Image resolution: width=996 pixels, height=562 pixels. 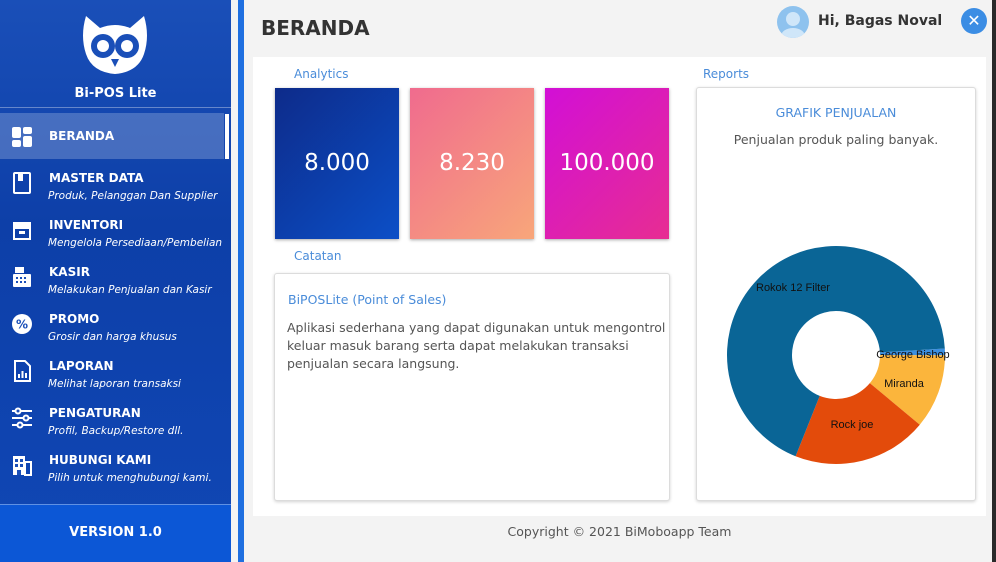 What do you see at coordinates (880, 21) in the screenshot?
I see `user-greeting: Hi, Bagas Noval` at bounding box center [880, 21].